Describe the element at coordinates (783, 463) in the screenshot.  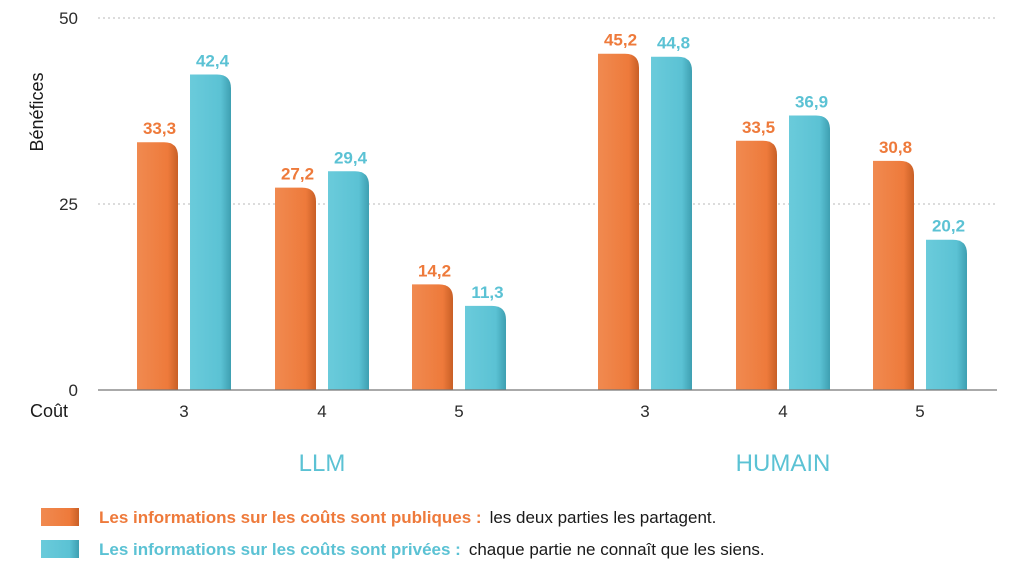
I see `group-label: HUMAIN` at that location.